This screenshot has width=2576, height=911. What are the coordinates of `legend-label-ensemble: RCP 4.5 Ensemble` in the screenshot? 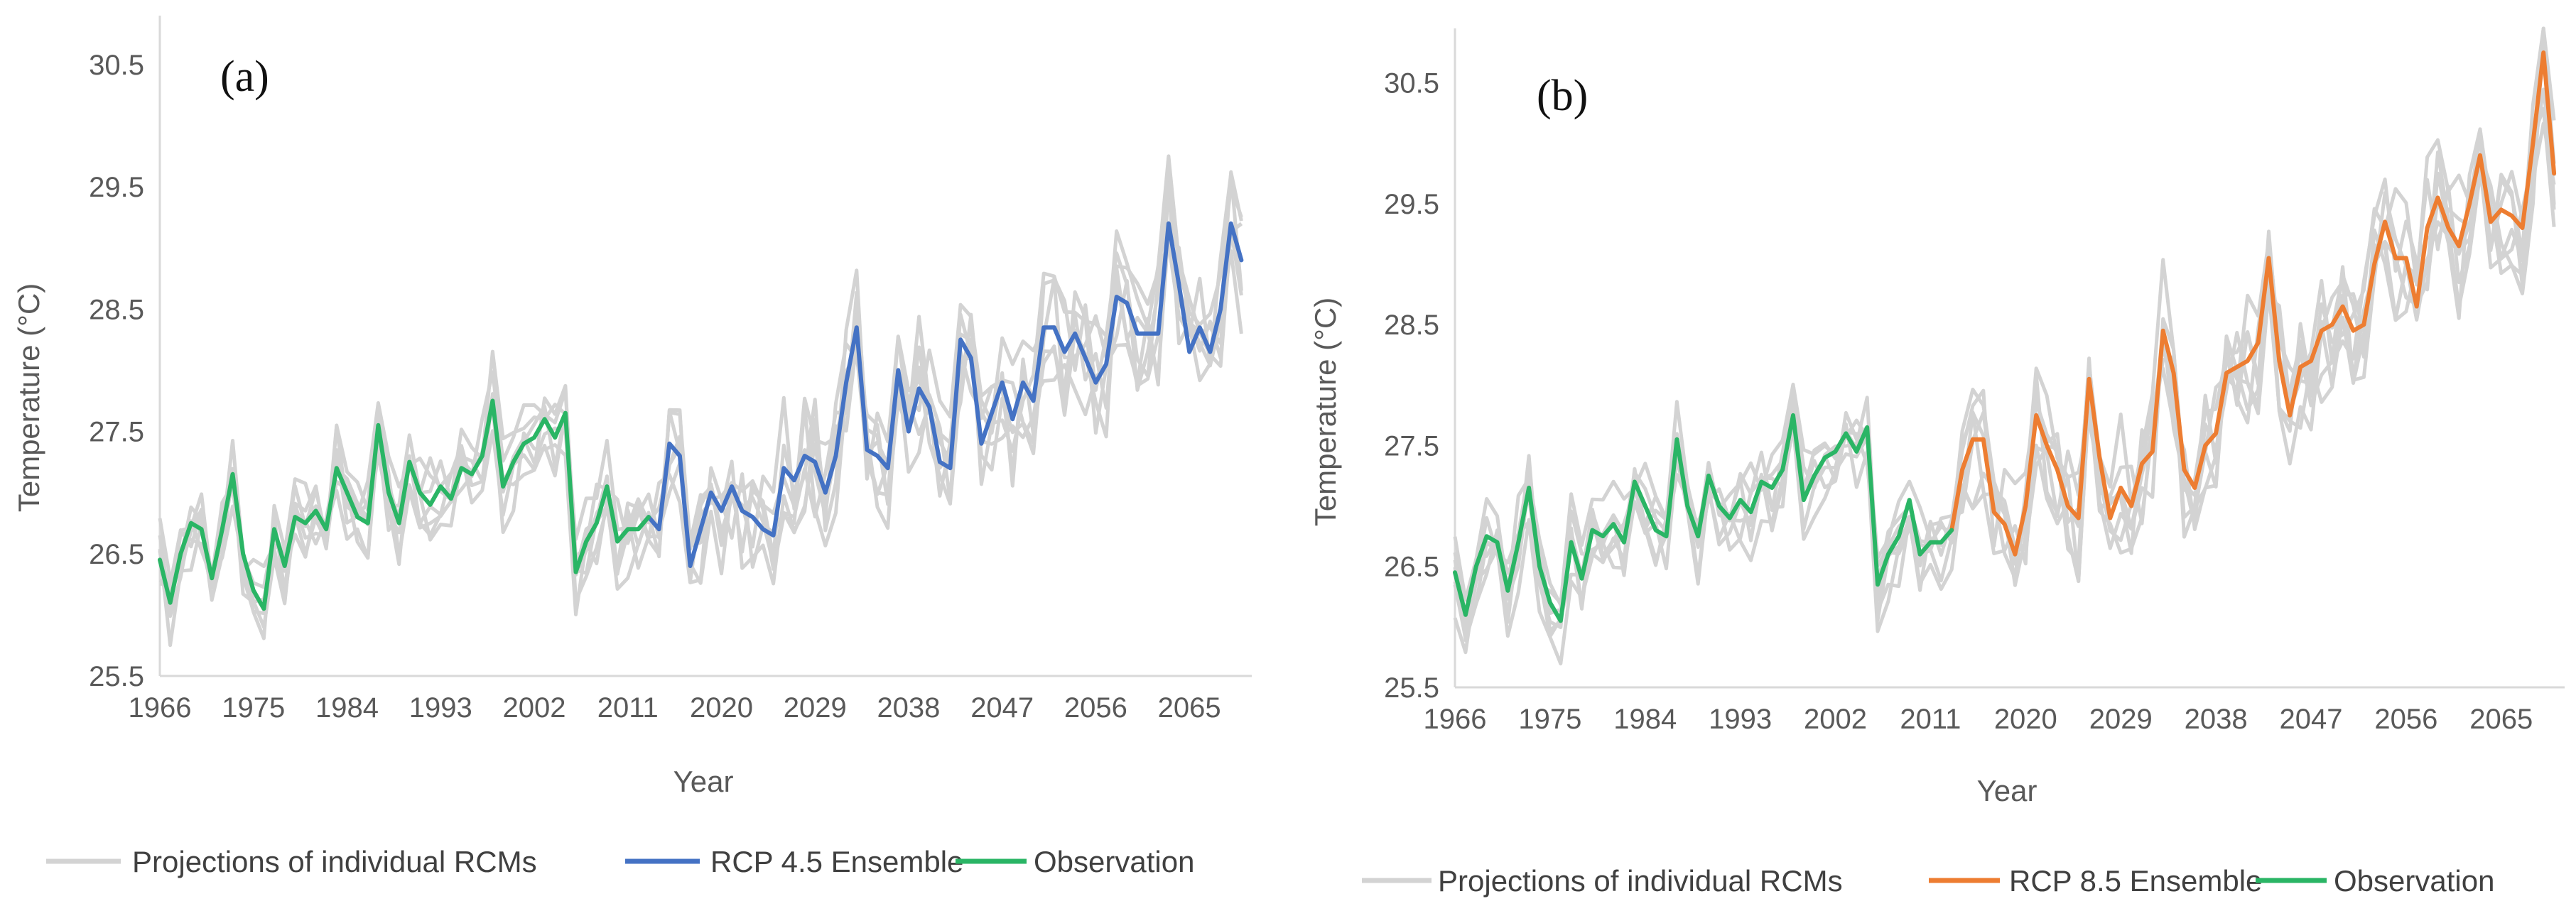 It's located at (836, 861).